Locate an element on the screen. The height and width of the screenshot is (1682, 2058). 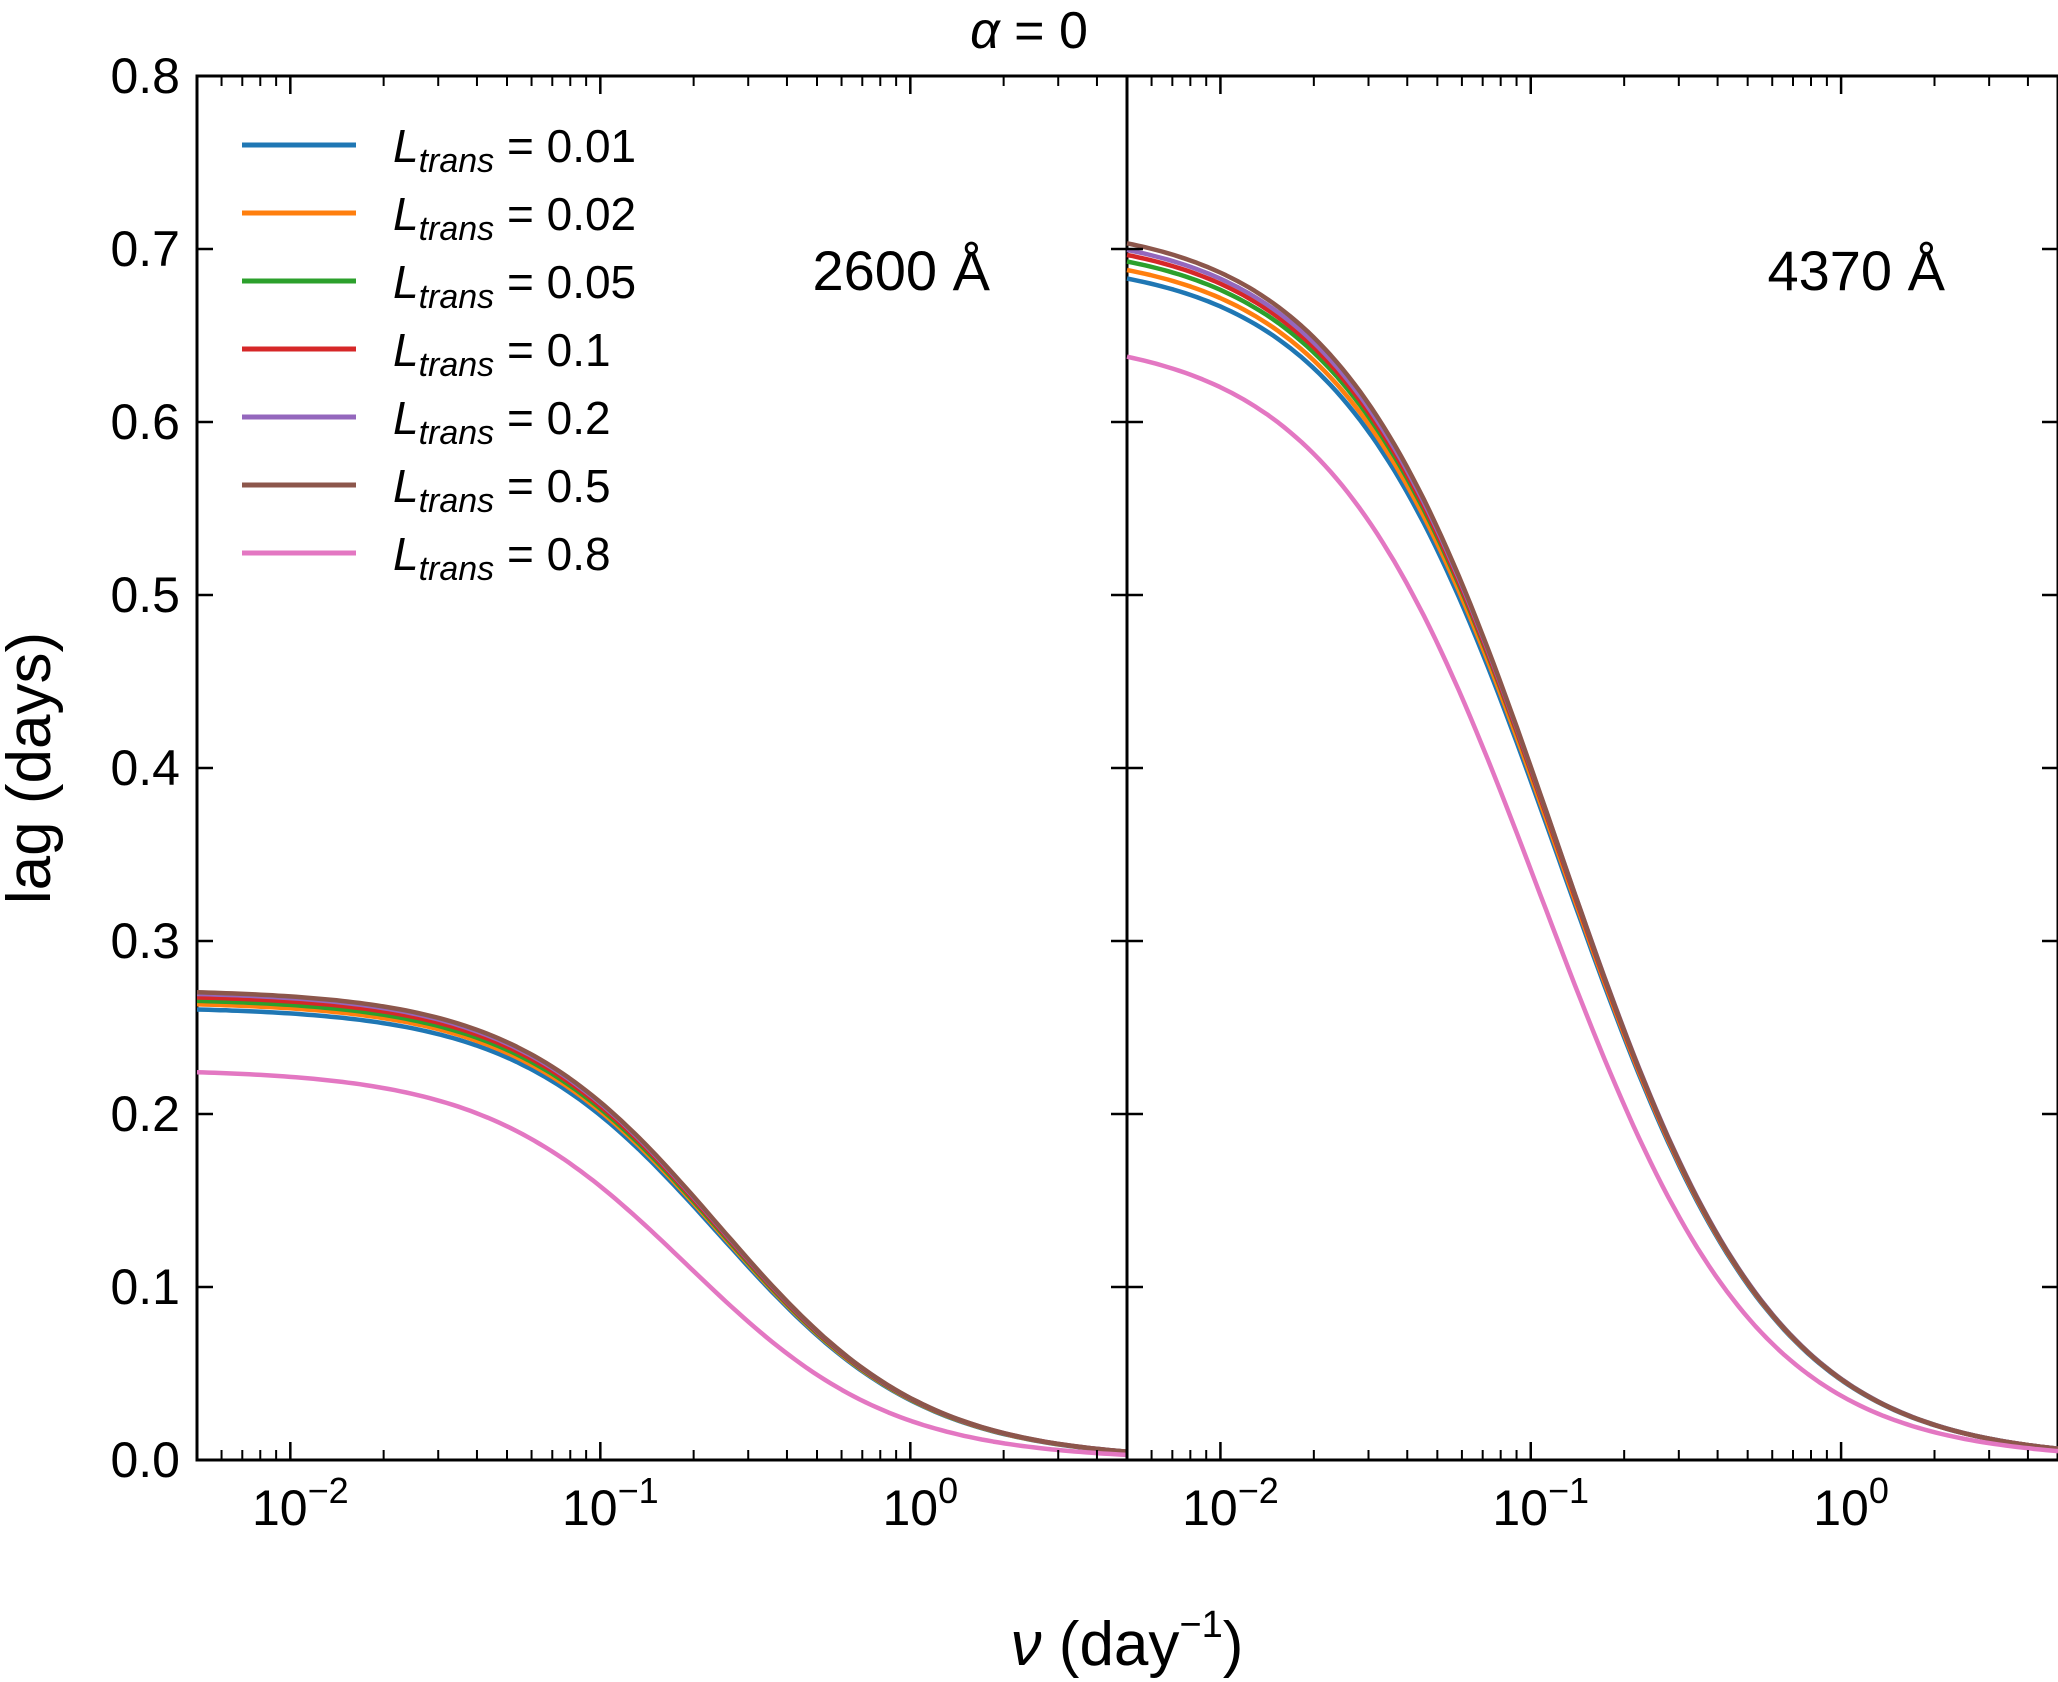
y-tick-label: 0.3 is located at coordinates (145, 941).